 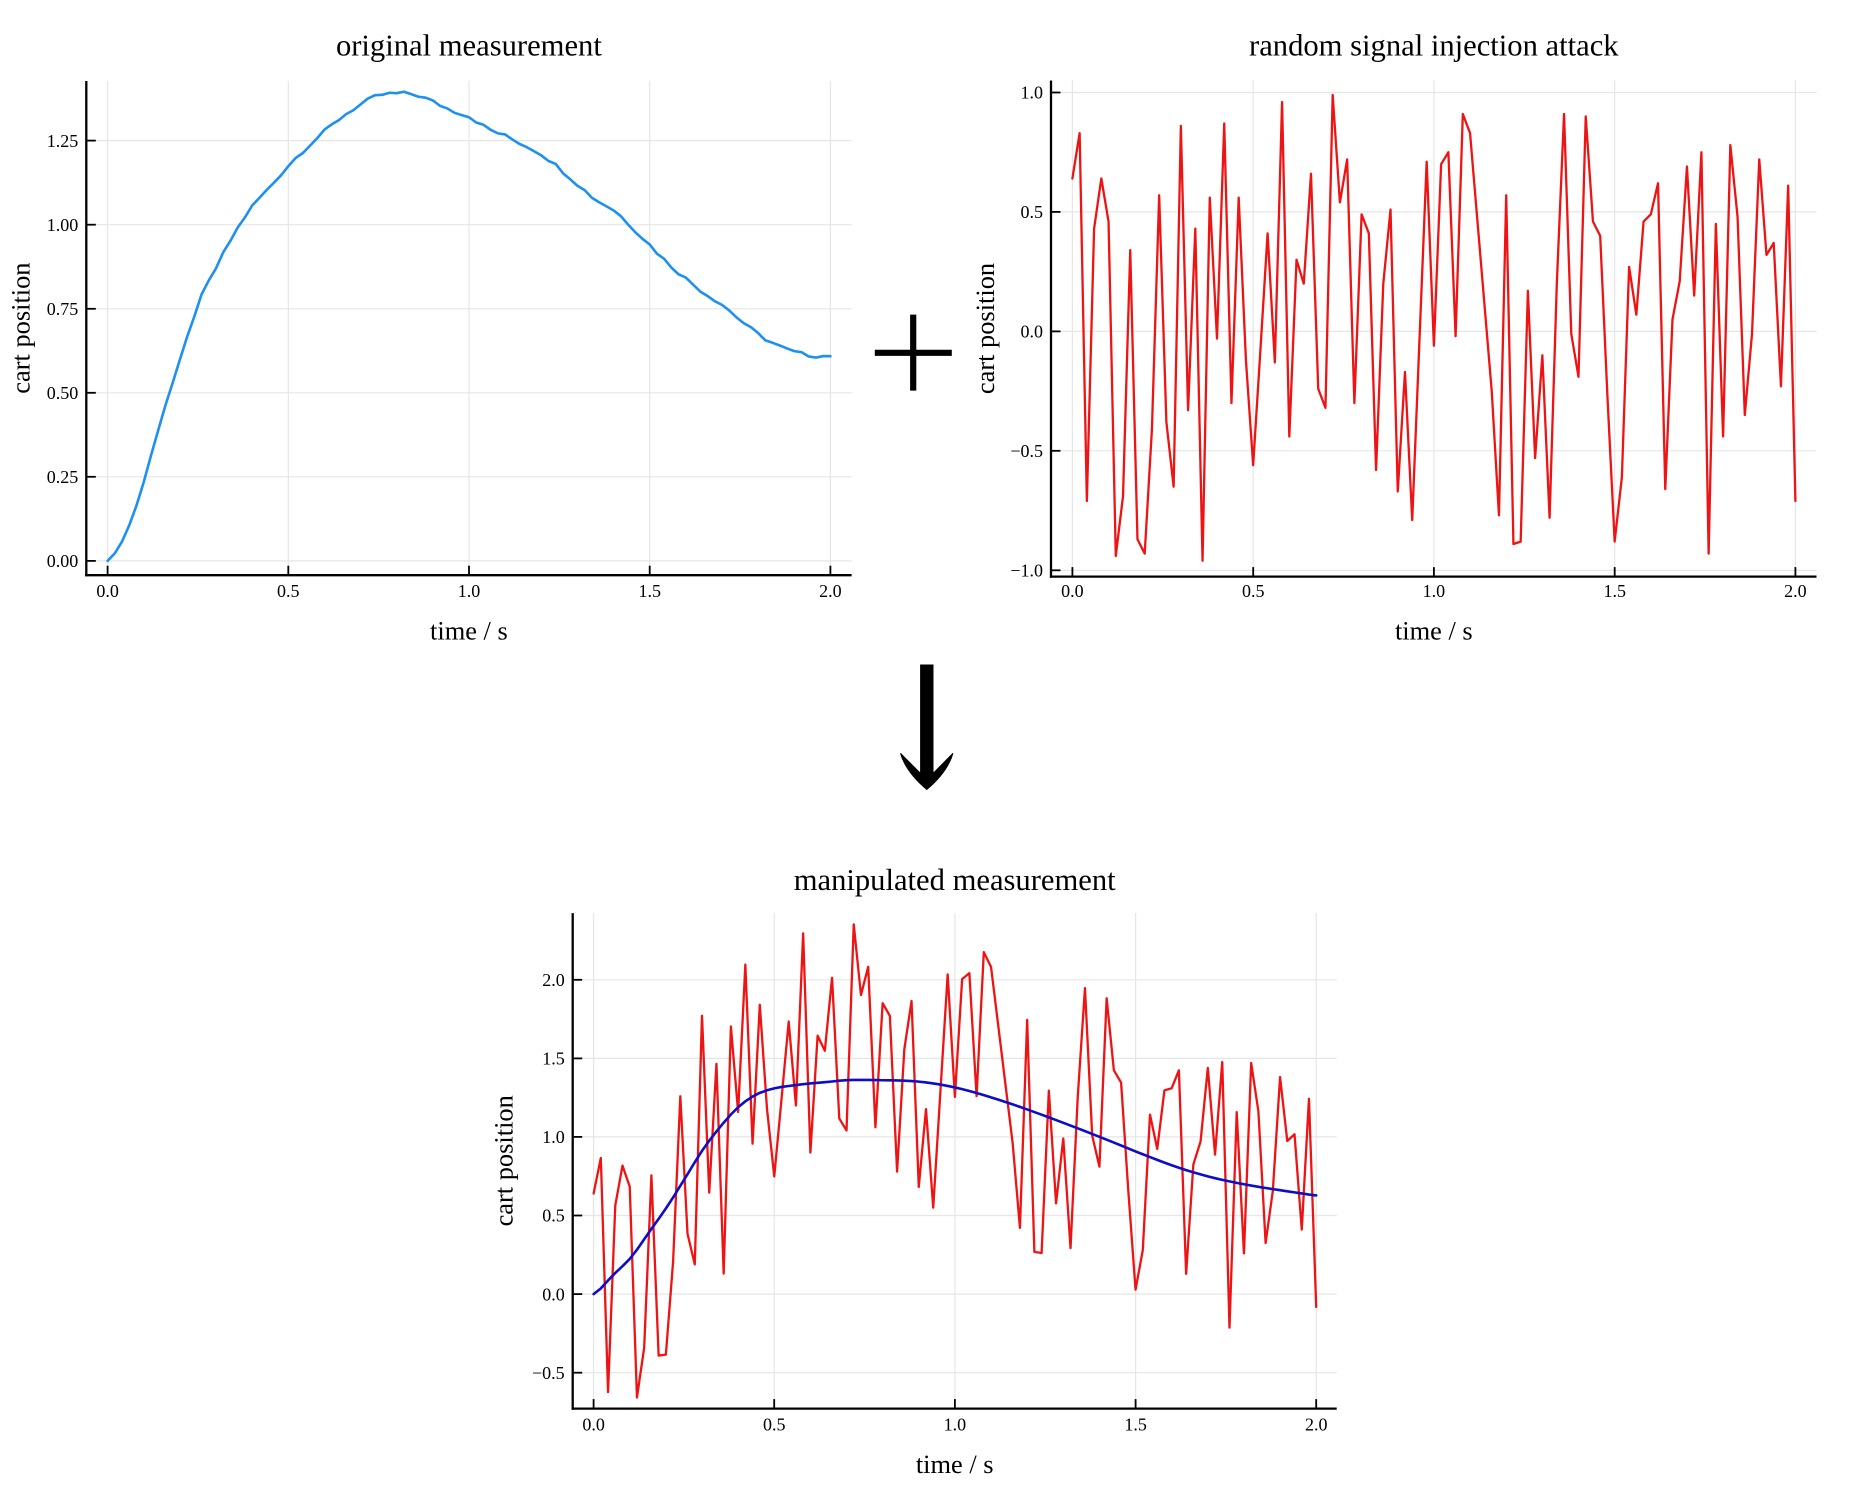 What do you see at coordinates (63, 309) in the screenshot?
I see `svg-text: 0.75` at bounding box center [63, 309].